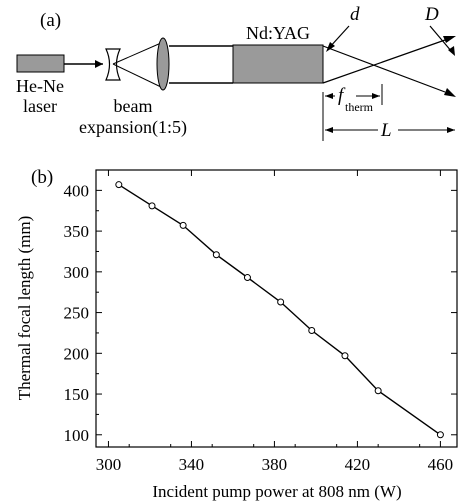 The image size is (461, 504). I want to click on y-tick-label: 150, so click(77, 394).